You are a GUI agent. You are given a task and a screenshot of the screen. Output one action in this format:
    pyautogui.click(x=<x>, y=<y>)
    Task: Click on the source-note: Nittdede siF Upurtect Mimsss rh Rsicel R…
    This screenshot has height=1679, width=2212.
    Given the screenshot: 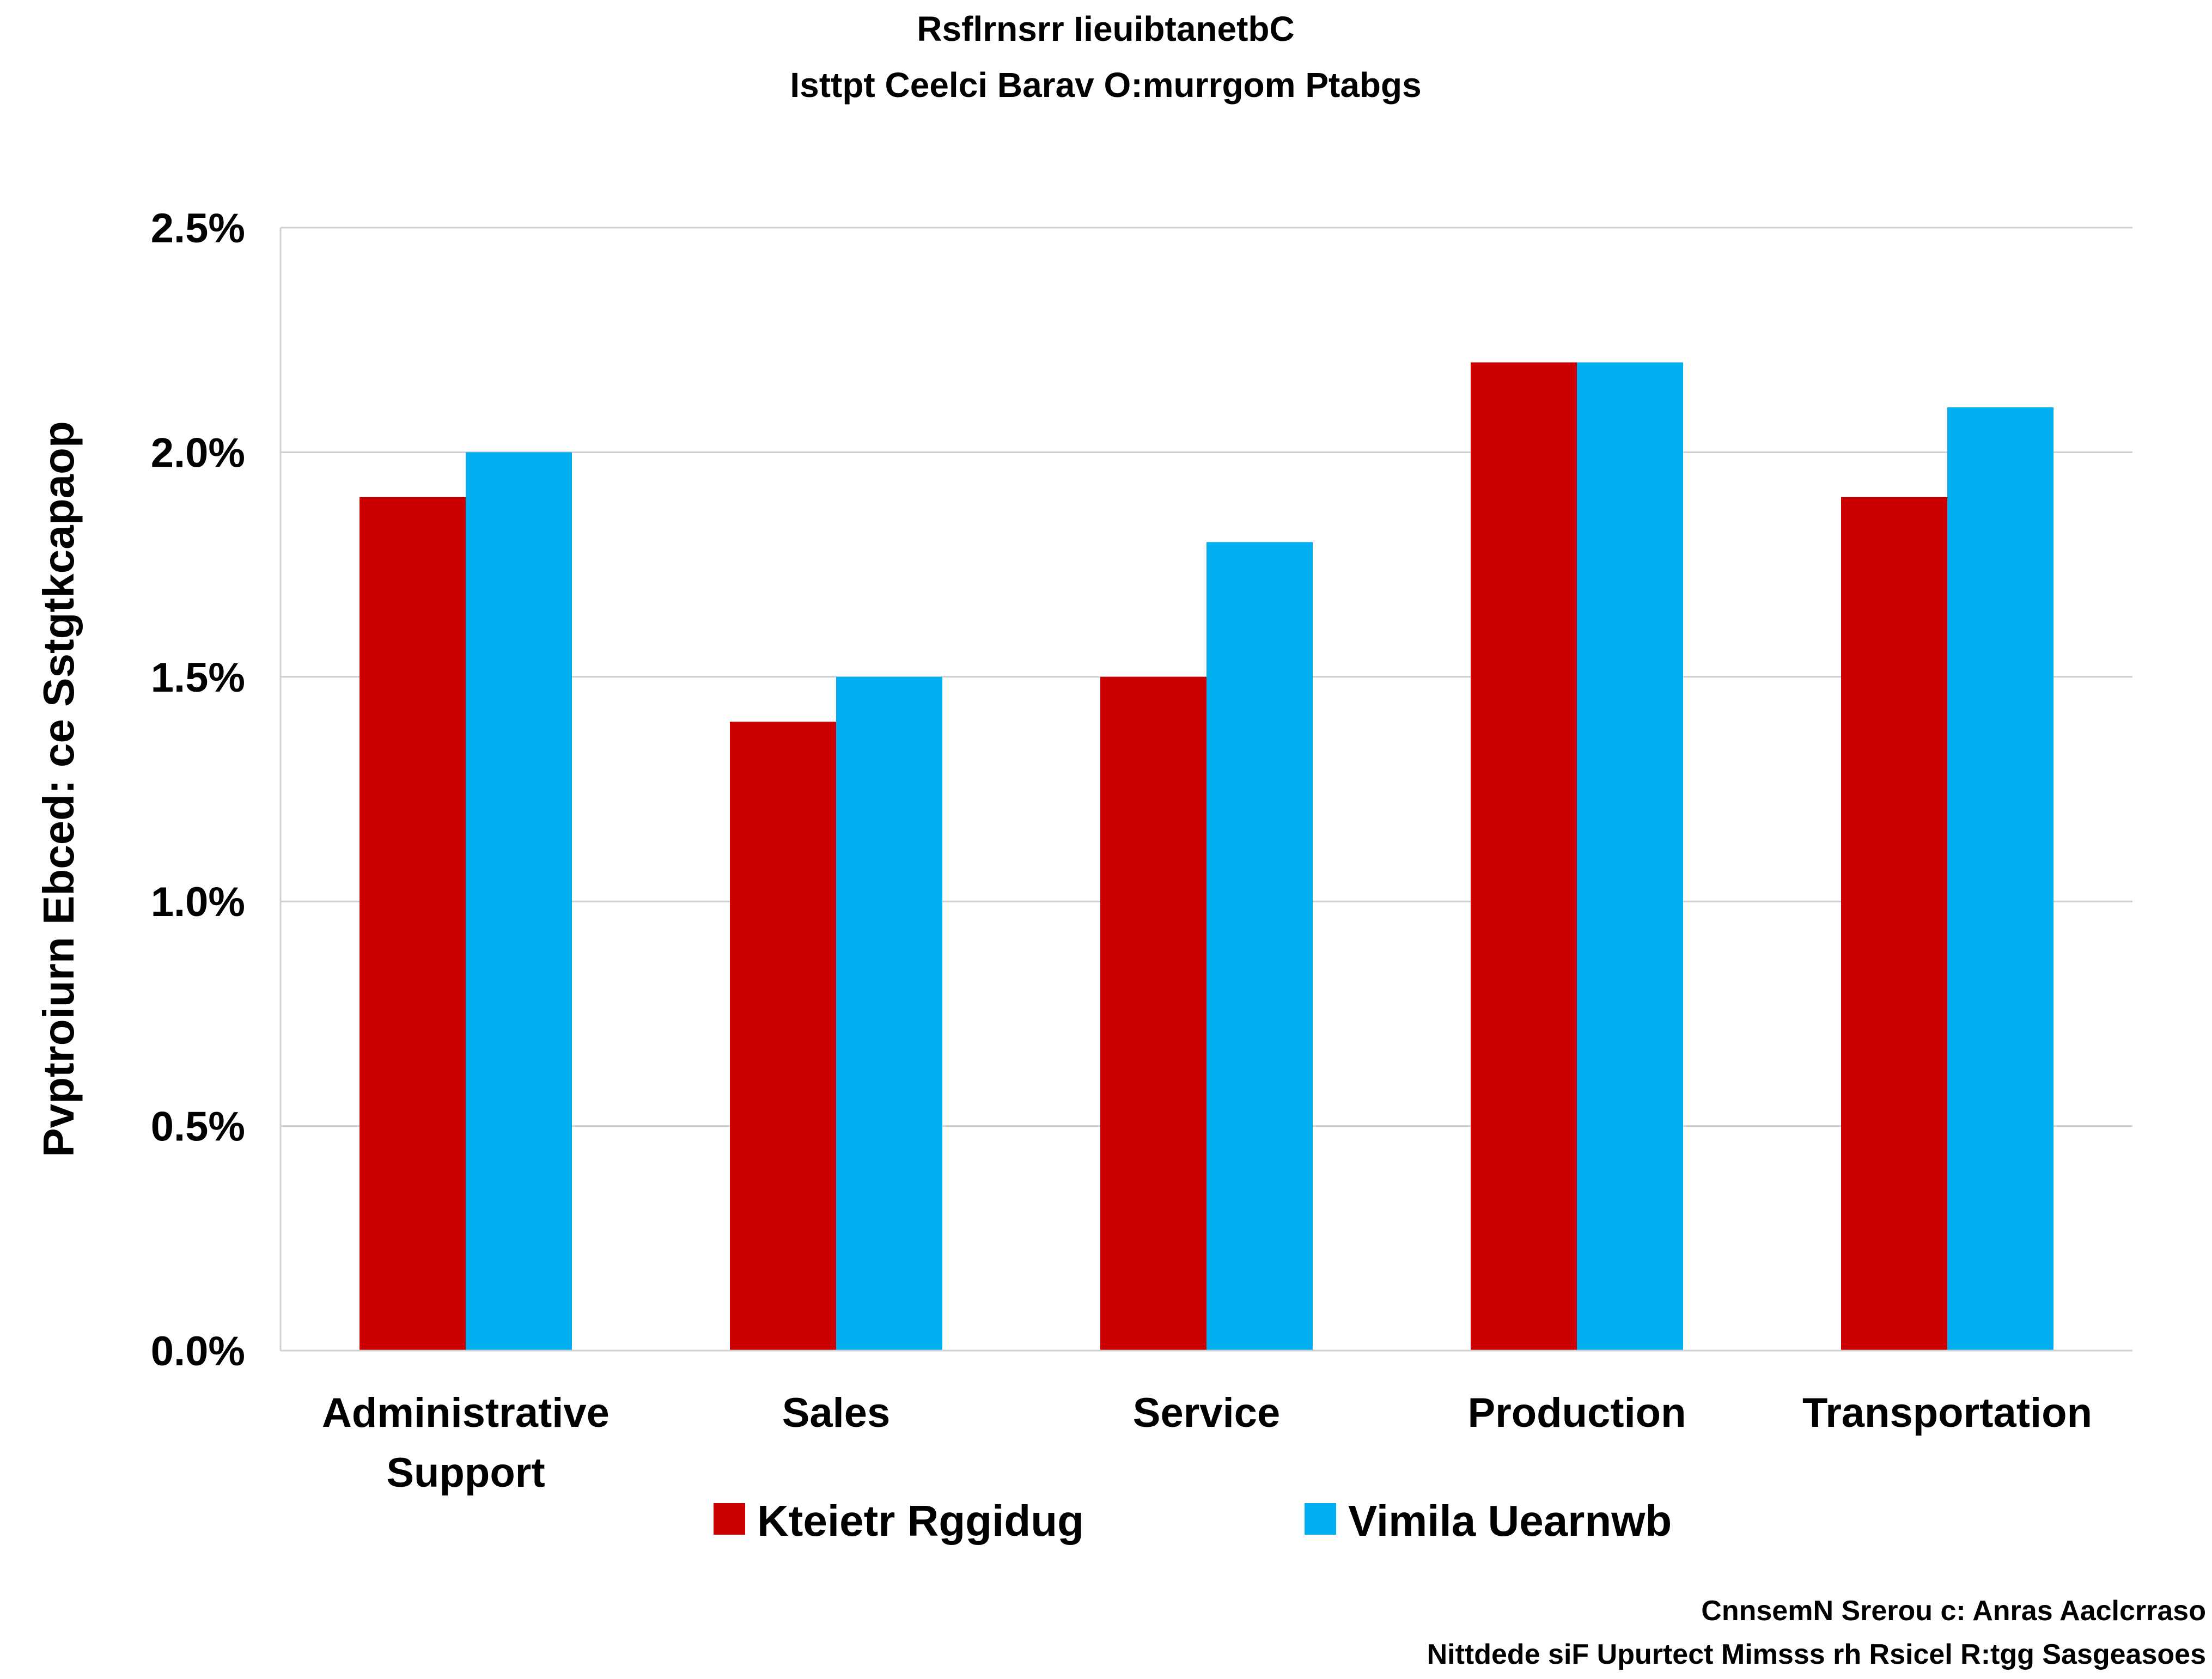 What is the action you would take?
    pyautogui.click(x=1816, y=1654)
    